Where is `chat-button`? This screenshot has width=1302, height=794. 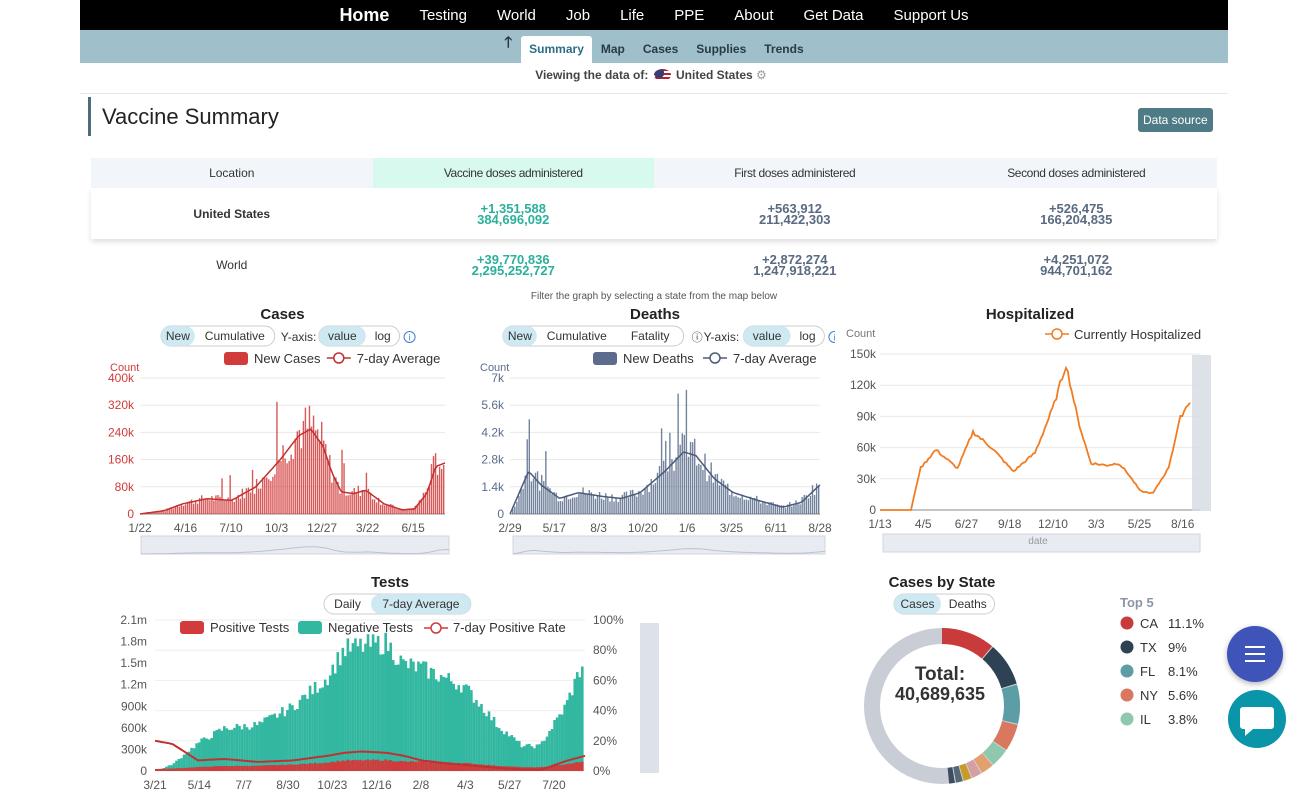
chat-button is located at coordinates (1257, 719).